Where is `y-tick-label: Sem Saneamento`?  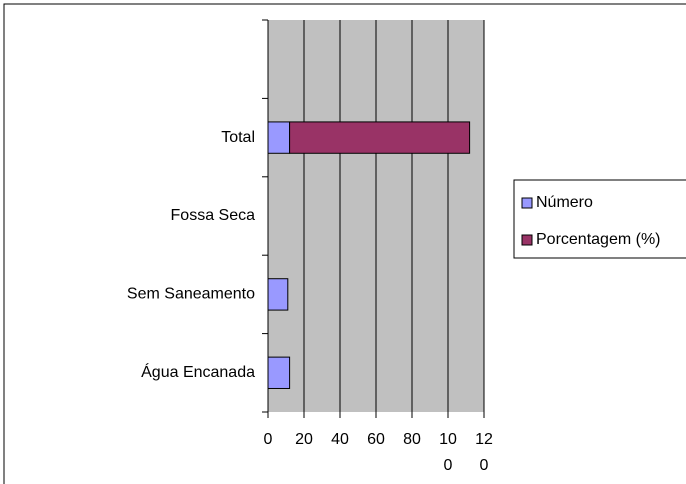
y-tick-label: Sem Saneamento is located at coordinates (191, 294).